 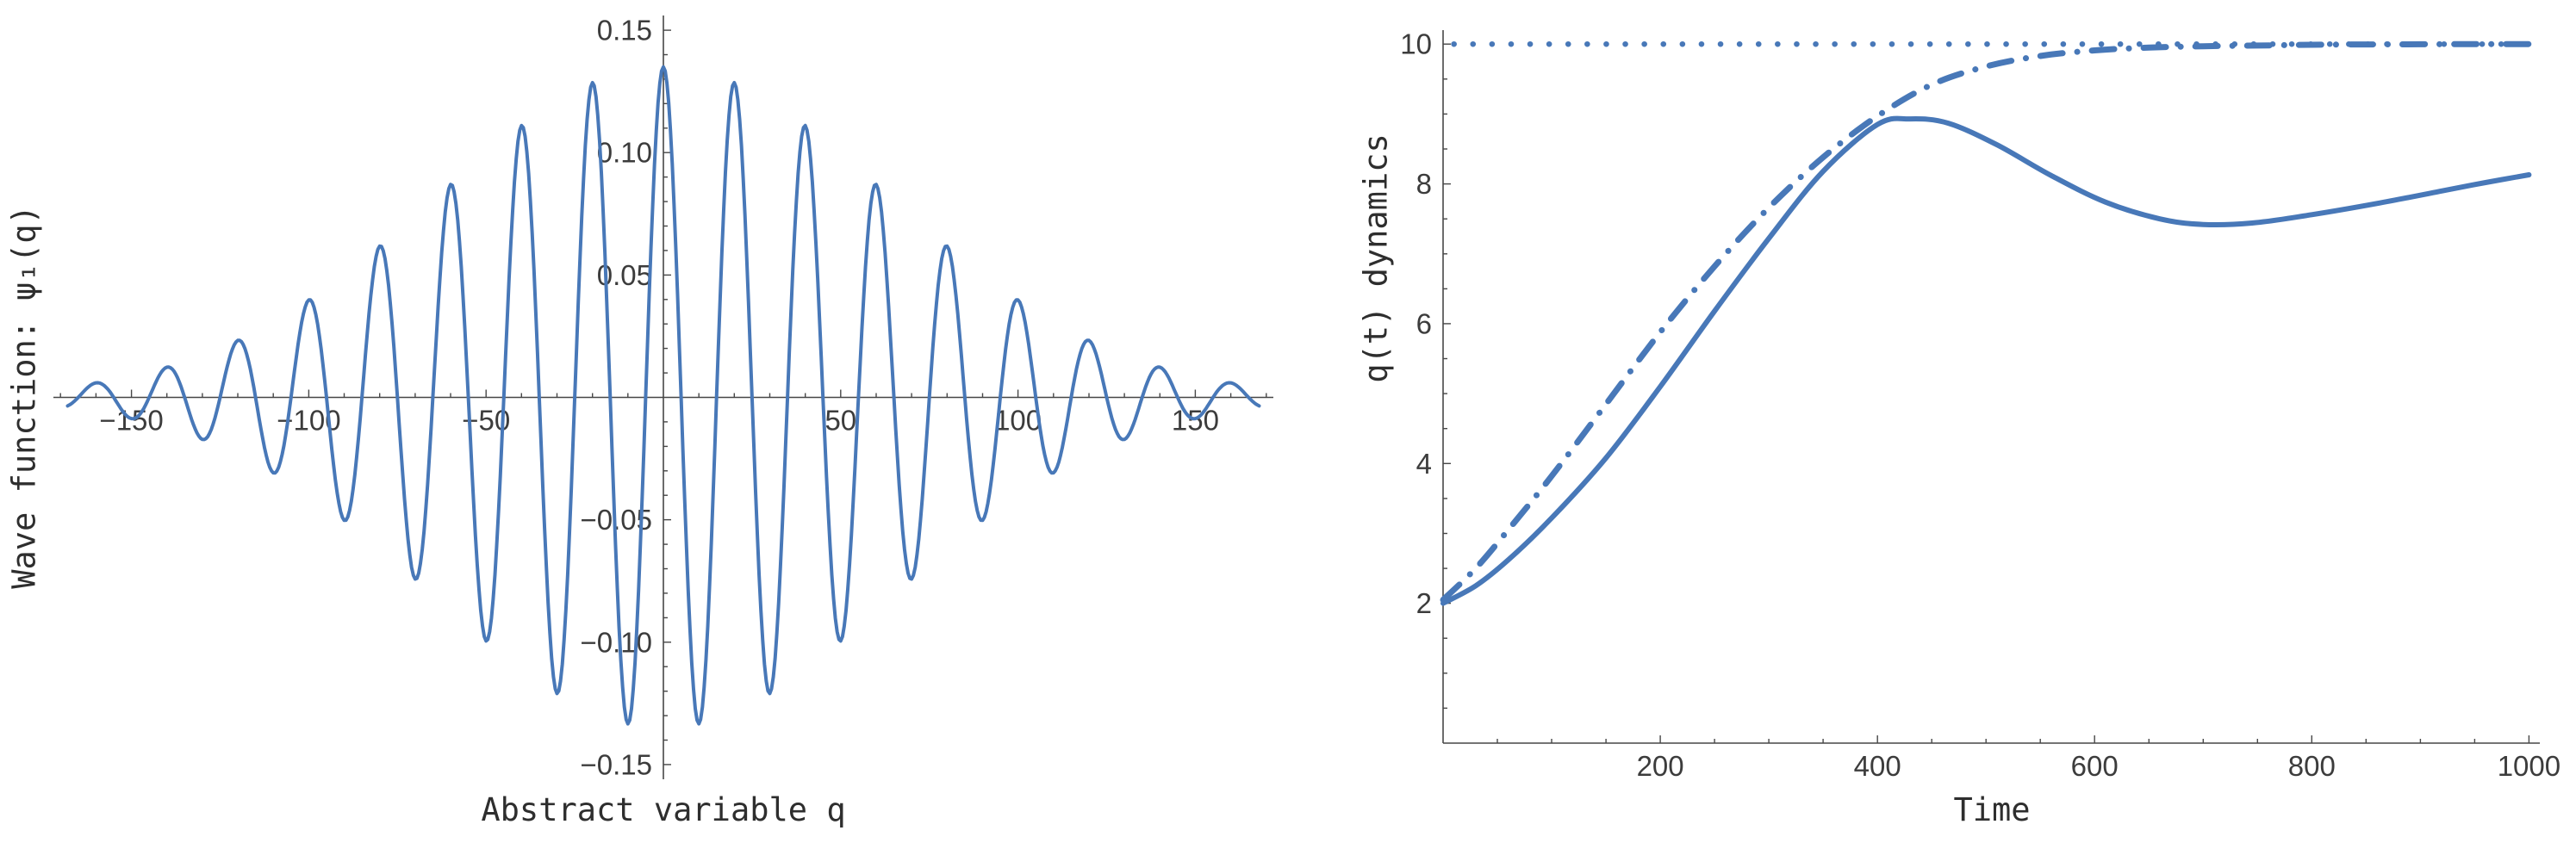 I want to click on y-tick-label: 8, so click(x=1424, y=184).